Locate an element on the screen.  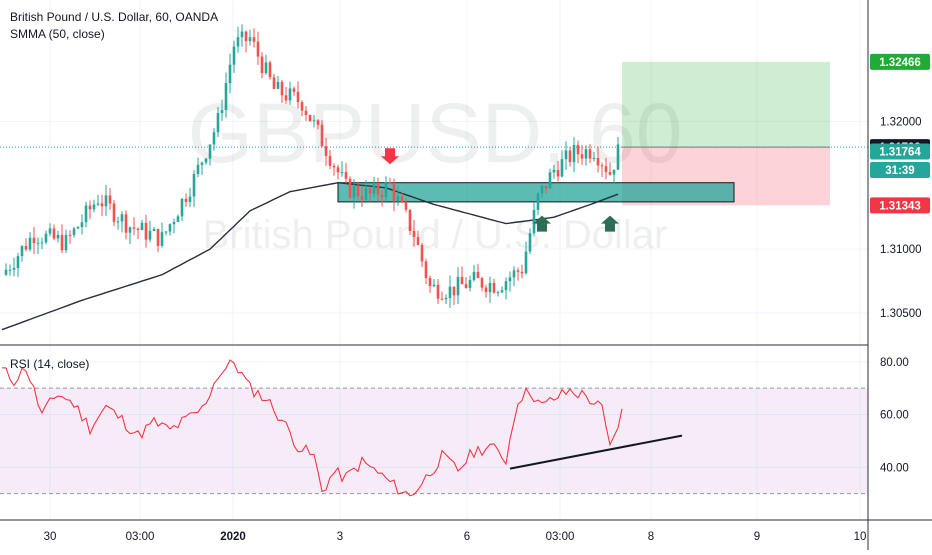
indicator-label: SMMA (50, close) is located at coordinates (57, 34).